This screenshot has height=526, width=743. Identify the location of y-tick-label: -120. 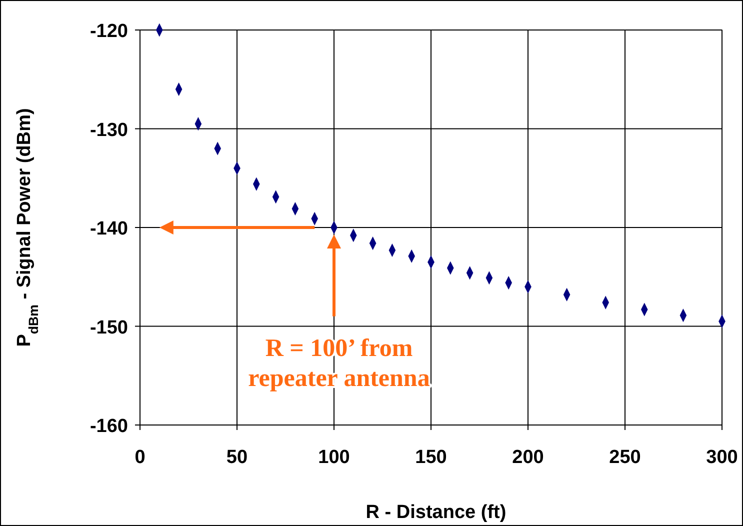
(109, 31).